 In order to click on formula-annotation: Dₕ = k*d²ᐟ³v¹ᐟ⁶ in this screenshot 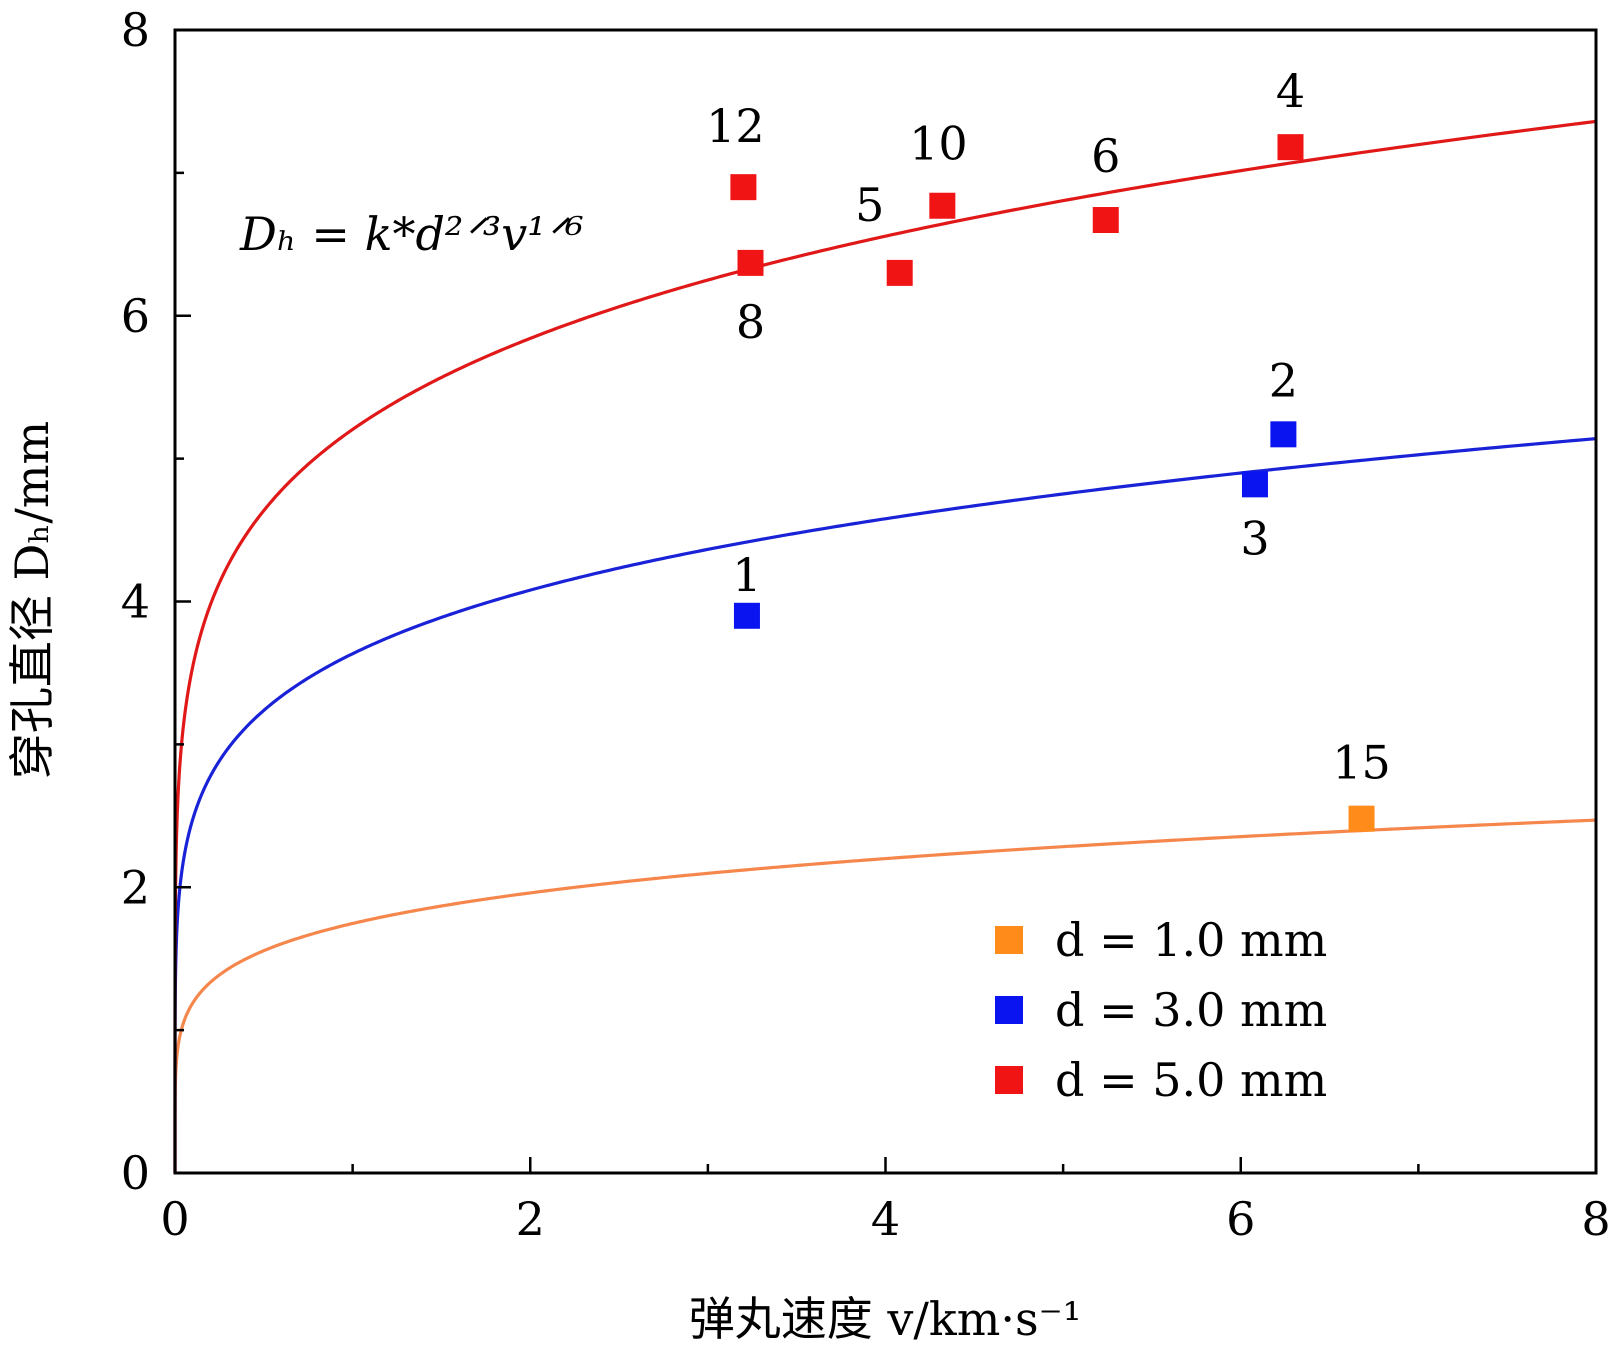, I will do `click(411, 234)`.